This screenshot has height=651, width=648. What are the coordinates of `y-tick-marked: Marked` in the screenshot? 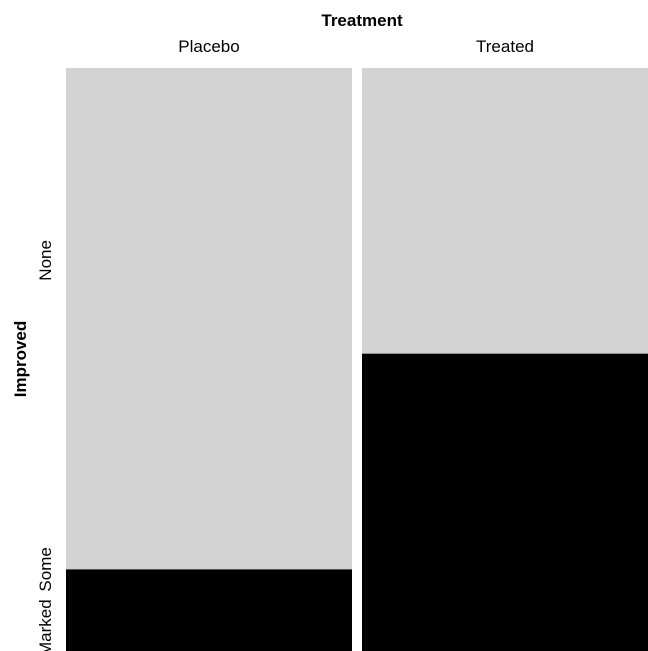 It's located at (45, 625).